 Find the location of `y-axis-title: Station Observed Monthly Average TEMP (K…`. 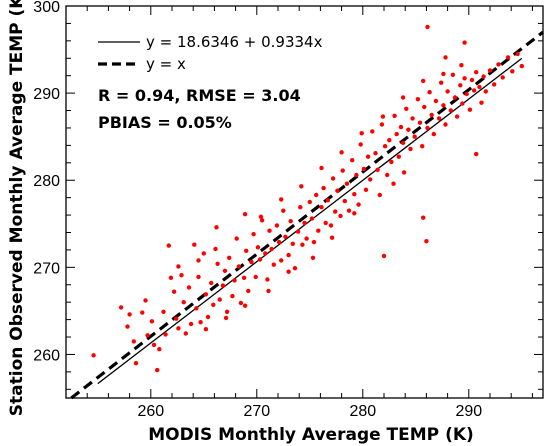

y-axis-title: Station Observed Monthly Average TEMP (K… is located at coordinates (17, 208).